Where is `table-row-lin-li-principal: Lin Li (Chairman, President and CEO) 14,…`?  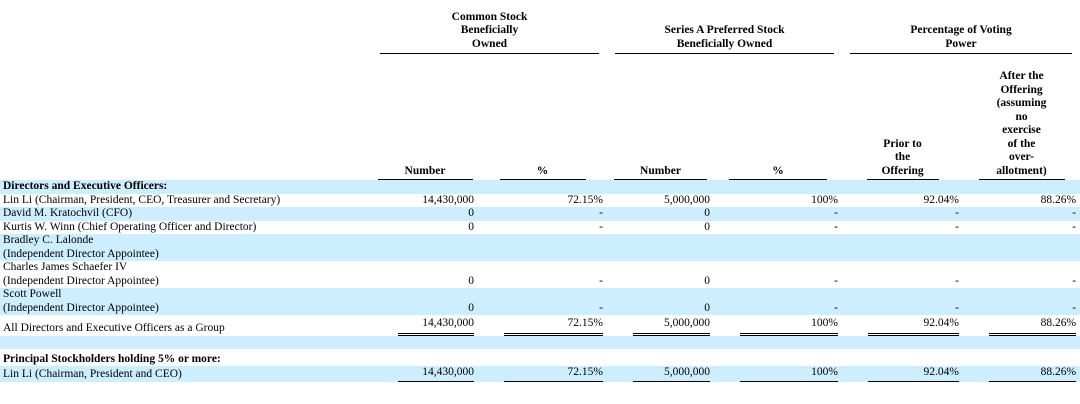
table-row-lin-li-principal: Lin Li (Chairman, President and CEO) 14,… is located at coordinates (540, 374).